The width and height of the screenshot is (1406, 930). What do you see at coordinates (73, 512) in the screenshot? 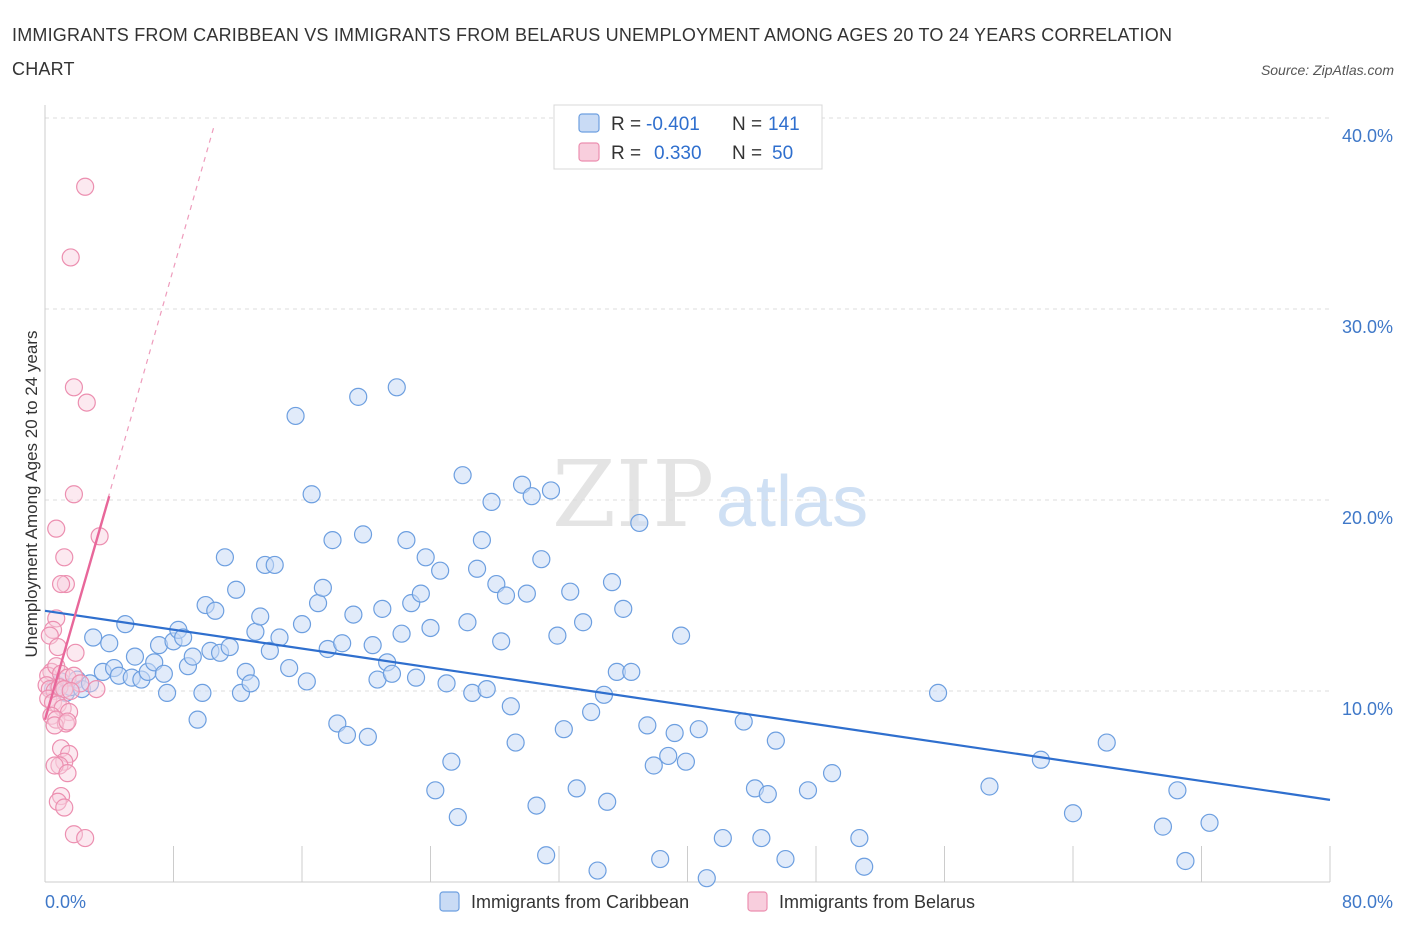
I see `series-belarus-points` at bounding box center [73, 512].